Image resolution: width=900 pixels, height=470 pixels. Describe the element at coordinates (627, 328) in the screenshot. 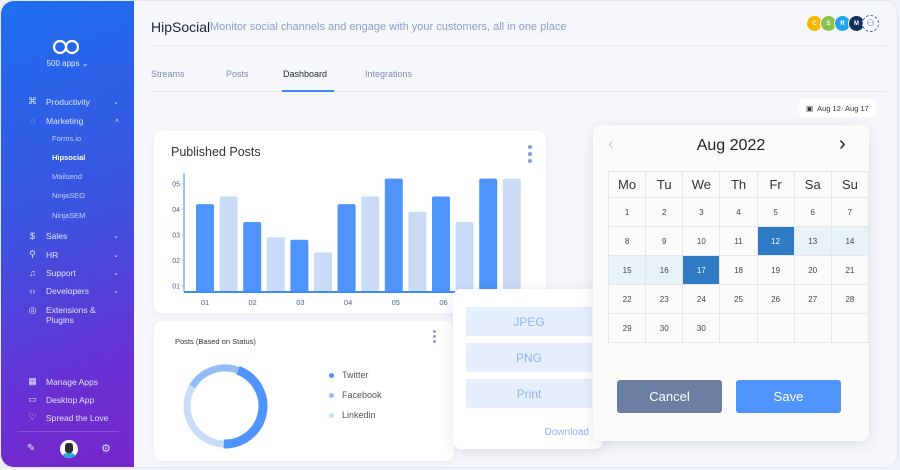

I see `calendar-day: 29` at that location.